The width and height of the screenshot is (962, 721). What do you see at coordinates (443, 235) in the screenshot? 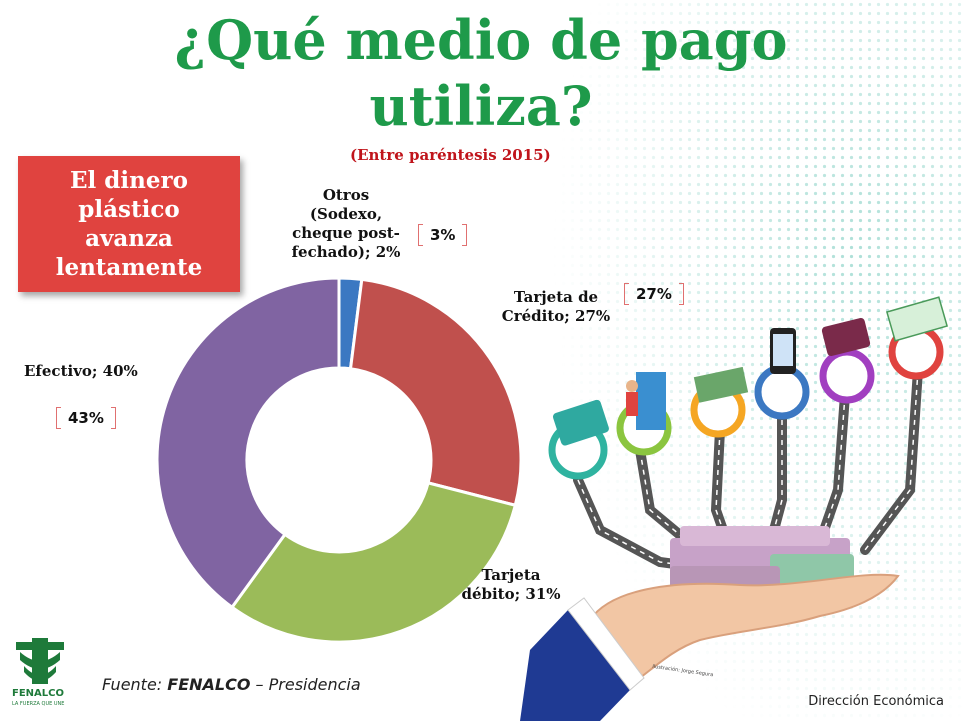
I see `prev-2015-otros: 3%` at bounding box center [443, 235].